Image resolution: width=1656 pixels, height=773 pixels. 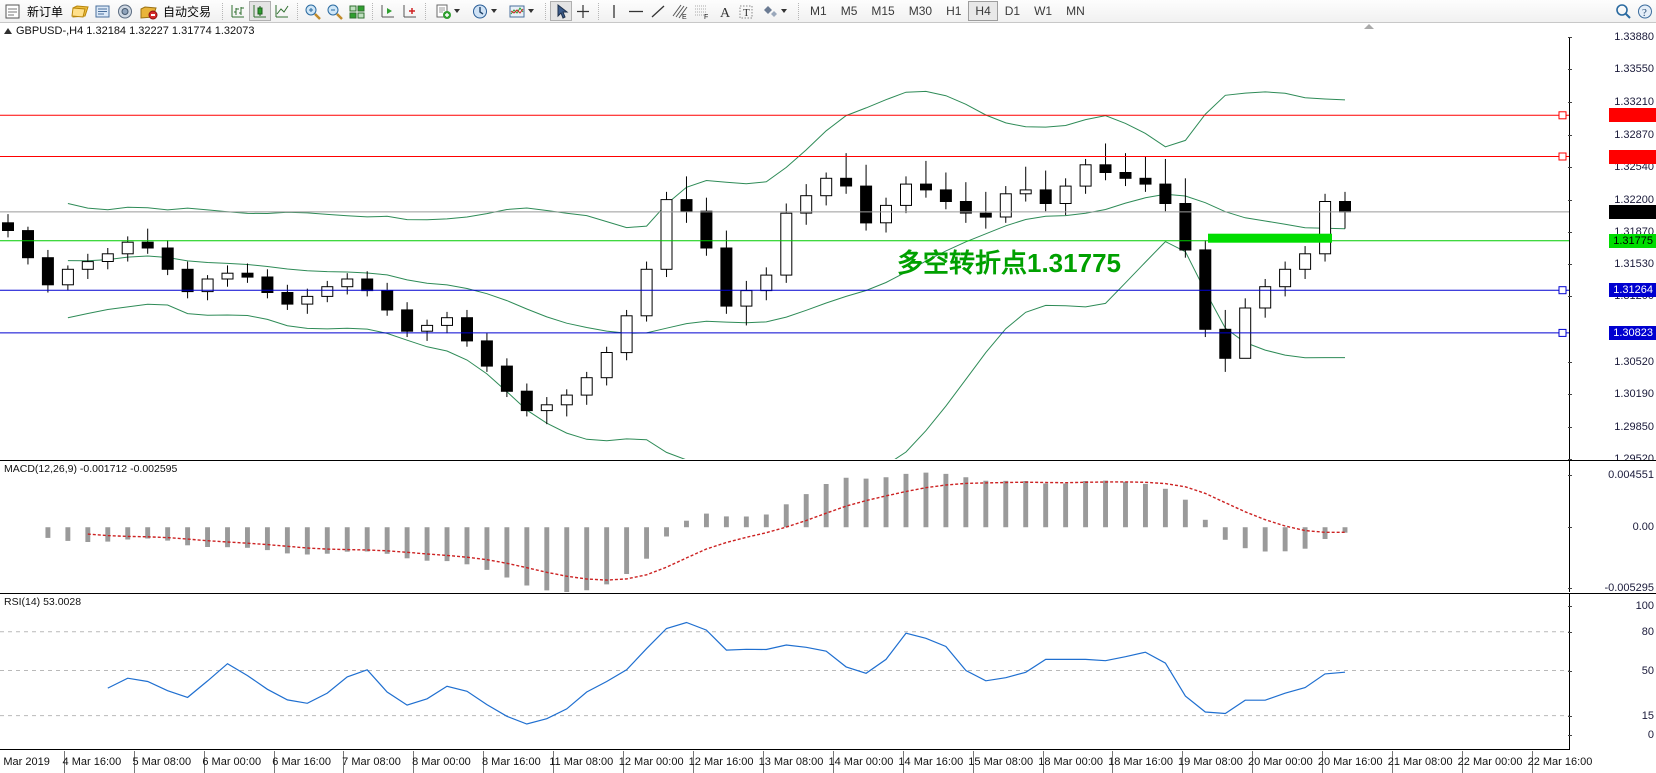 What do you see at coordinates (920, 11) in the screenshot?
I see `timeframe-m30: M30` at bounding box center [920, 11].